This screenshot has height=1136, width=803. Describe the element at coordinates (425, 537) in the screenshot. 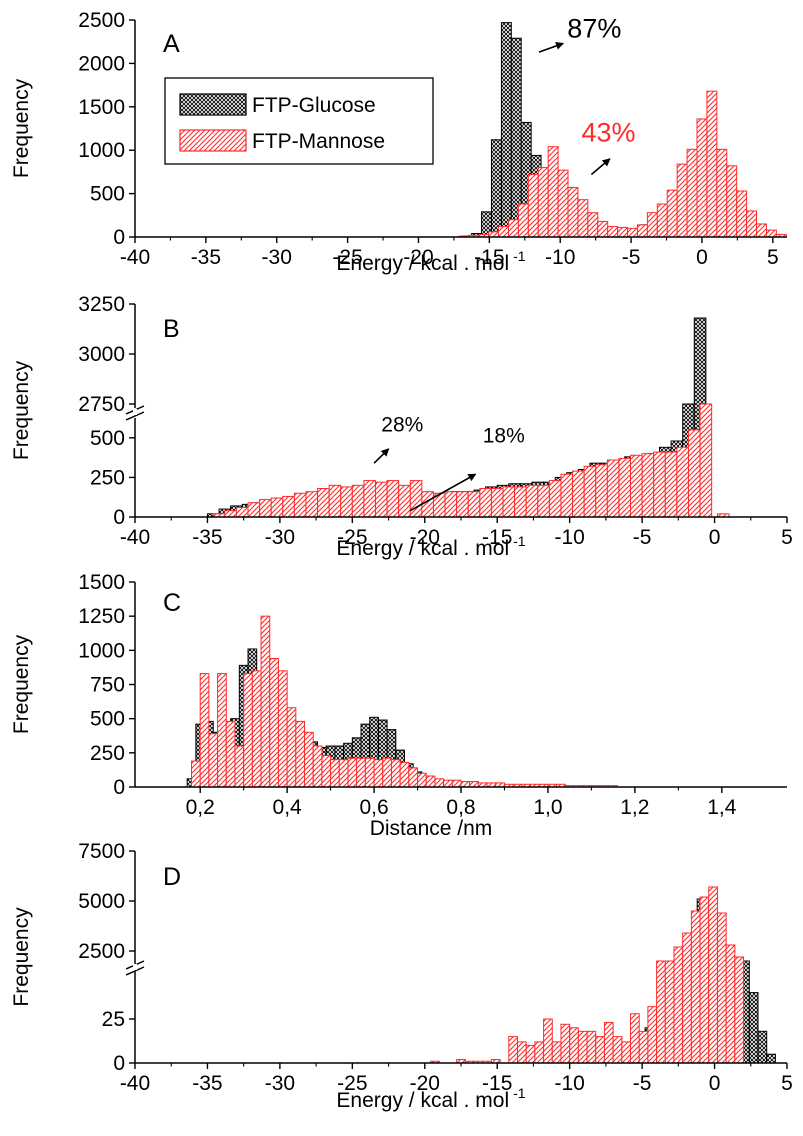

I see `x-tick-label: -20` at that location.